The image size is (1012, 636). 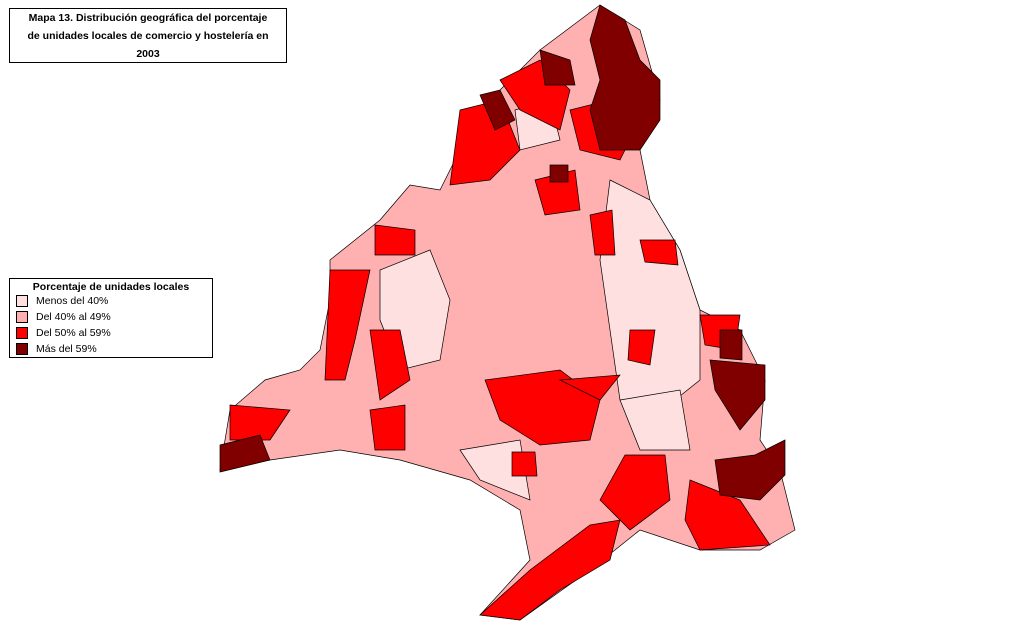 What do you see at coordinates (111, 301) in the screenshot?
I see `legend-item: Menos del 40%` at bounding box center [111, 301].